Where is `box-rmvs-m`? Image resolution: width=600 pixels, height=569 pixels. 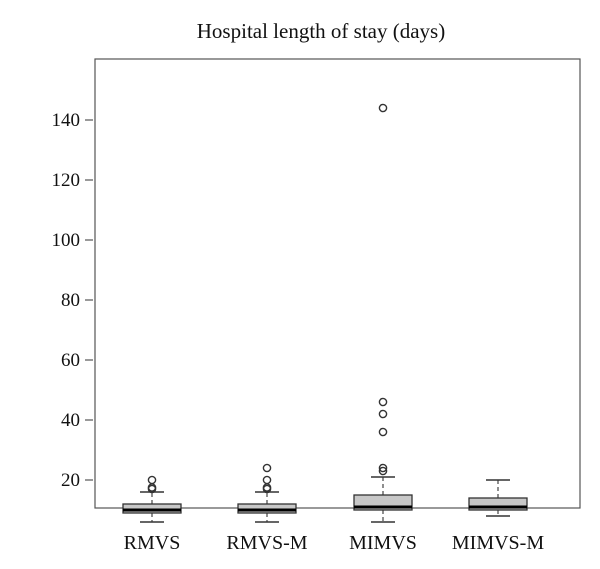 box-rmvs-m is located at coordinates (267, 493).